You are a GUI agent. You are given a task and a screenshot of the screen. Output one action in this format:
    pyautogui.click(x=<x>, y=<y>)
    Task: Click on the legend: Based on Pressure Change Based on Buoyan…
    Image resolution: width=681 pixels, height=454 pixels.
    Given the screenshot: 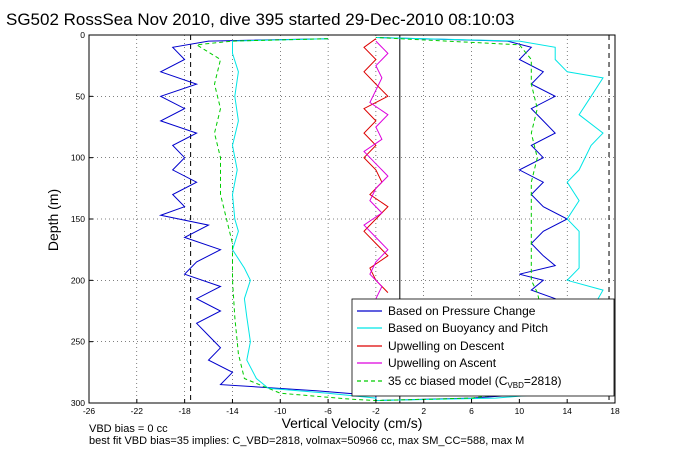 What is the action you would take?
    pyautogui.click(x=483, y=347)
    